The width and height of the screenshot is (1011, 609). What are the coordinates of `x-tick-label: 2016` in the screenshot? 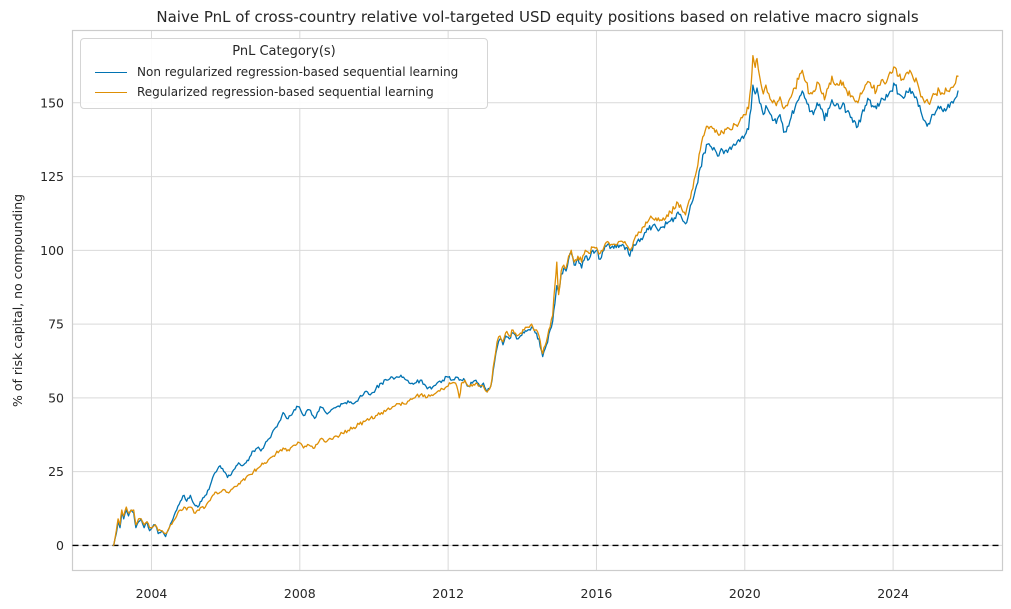 It's located at (597, 593).